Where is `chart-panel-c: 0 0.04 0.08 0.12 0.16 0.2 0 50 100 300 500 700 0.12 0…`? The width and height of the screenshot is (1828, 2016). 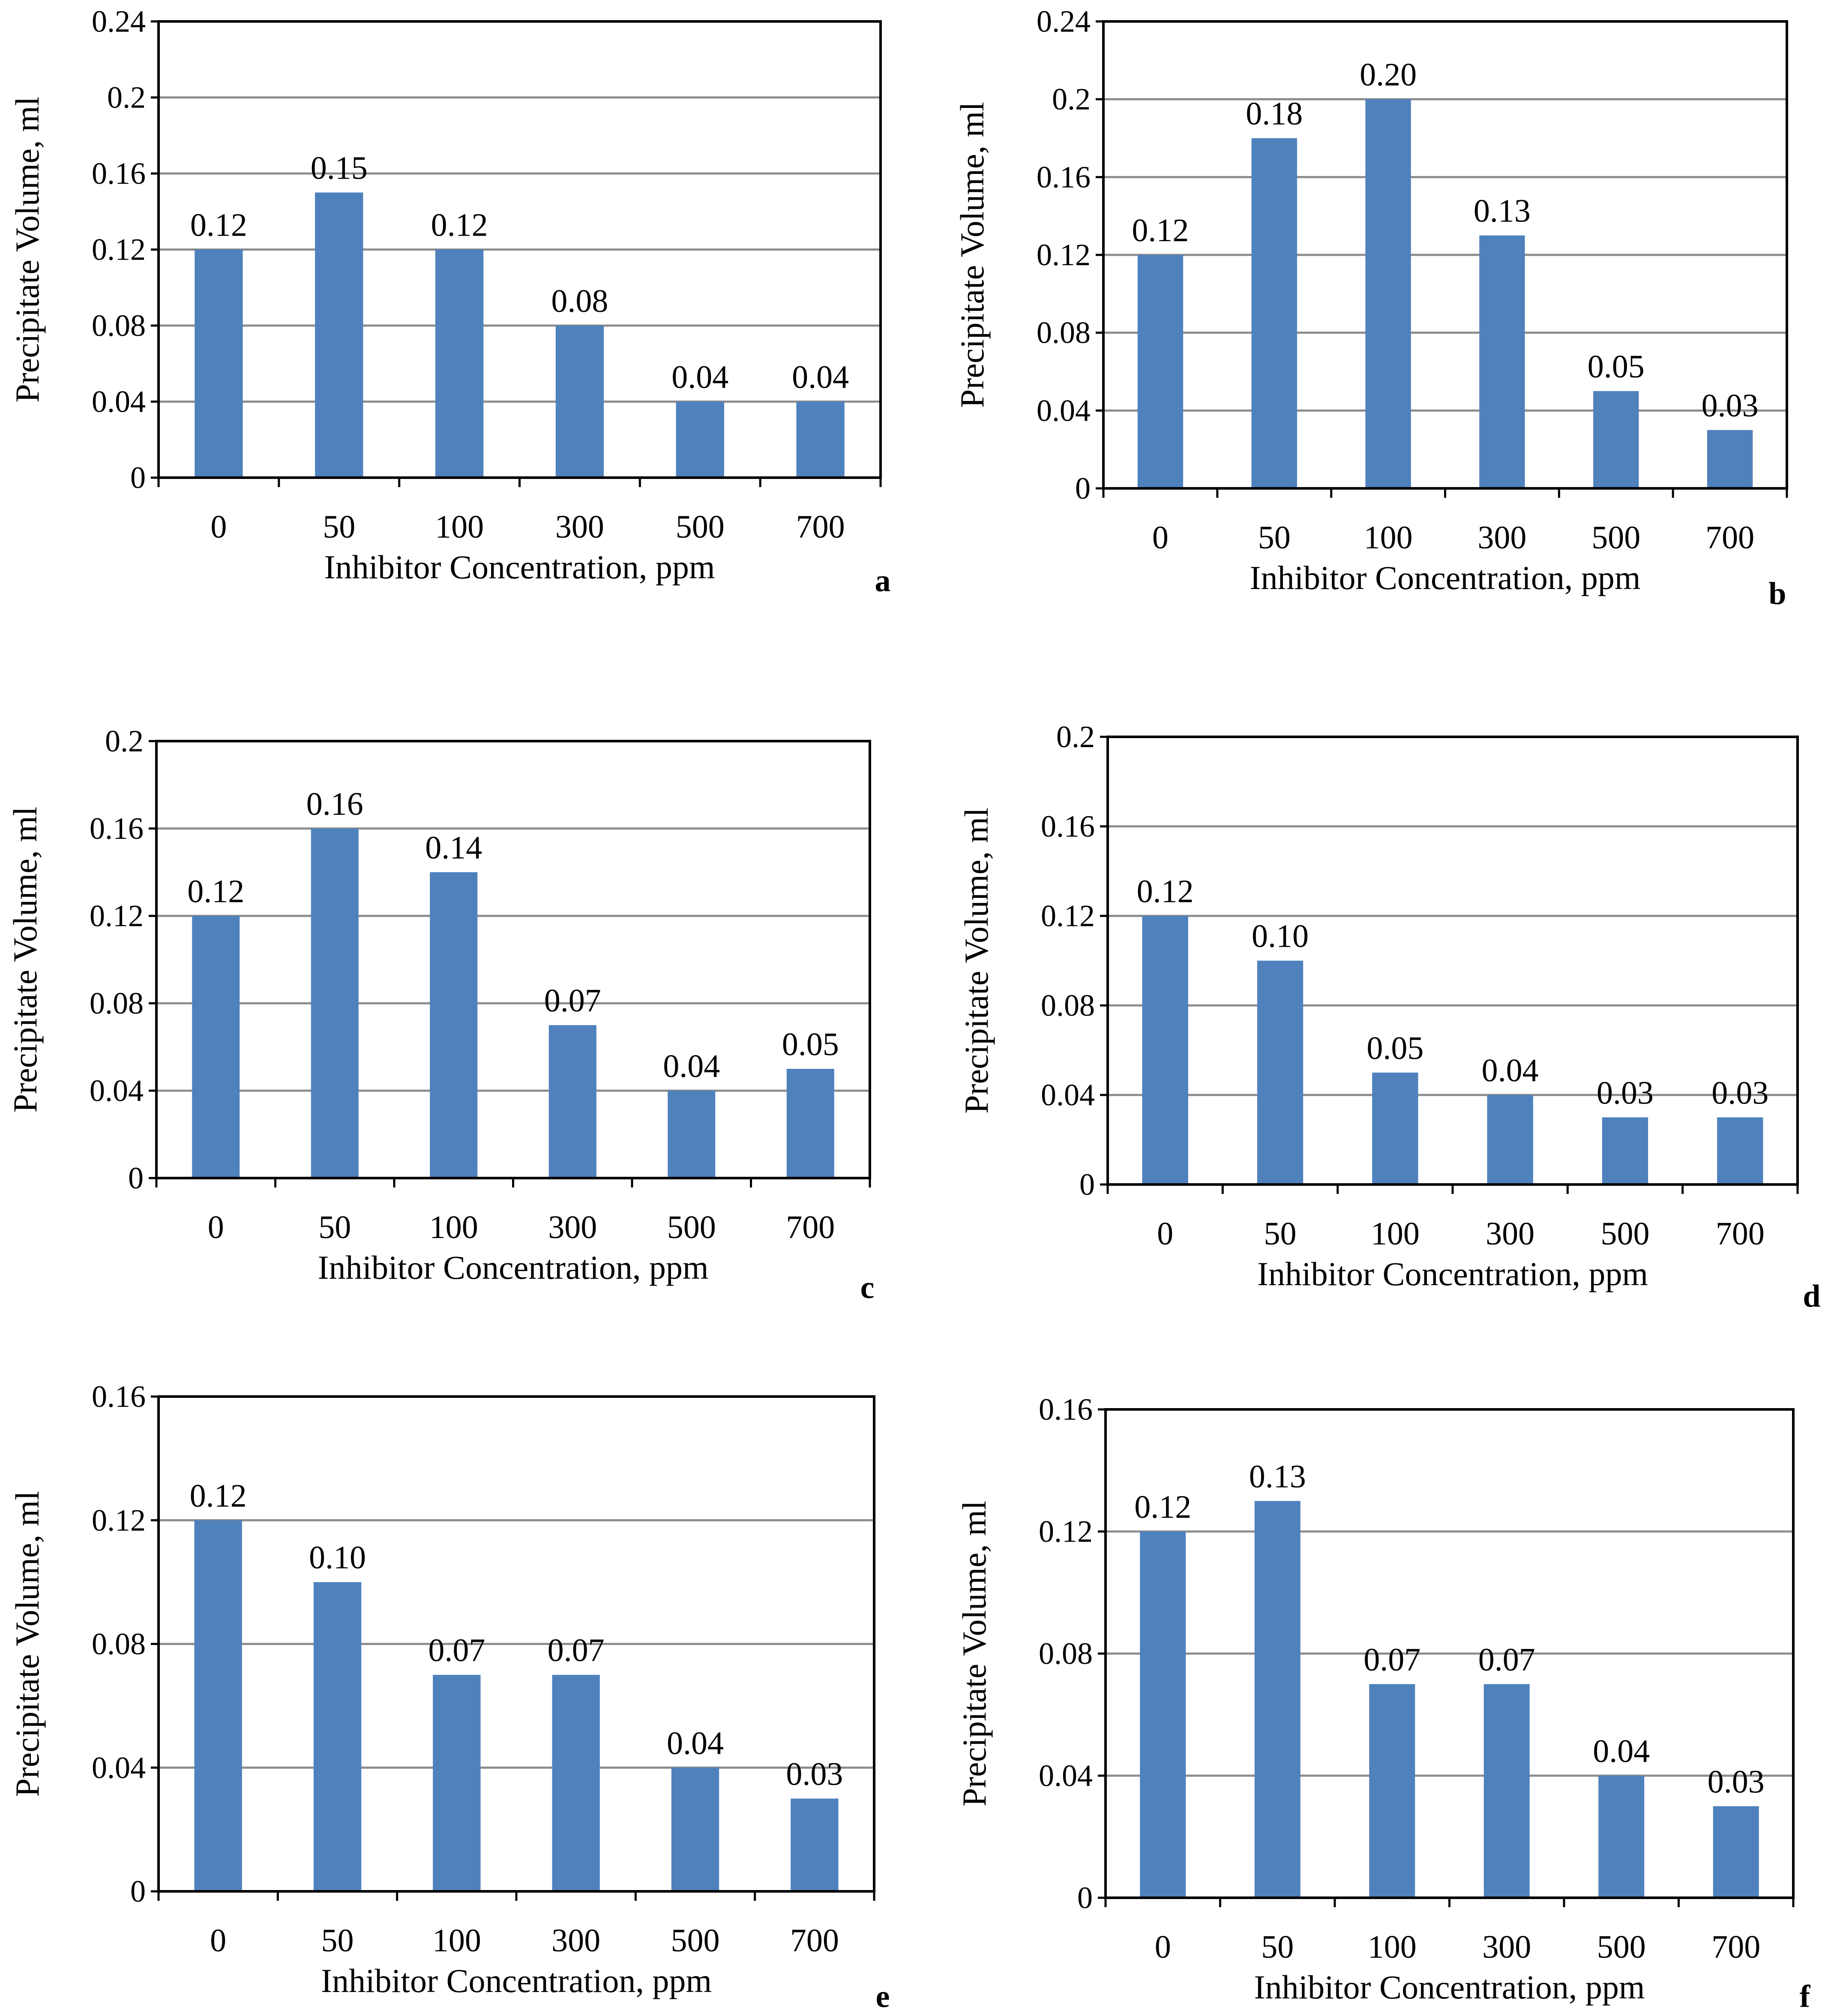 chart-panel-c: 0 0.04 0.08 0.12 0.16 0.2 0 50 100 300 500 700 0.12 0… is located at coordinates (440, 1014).